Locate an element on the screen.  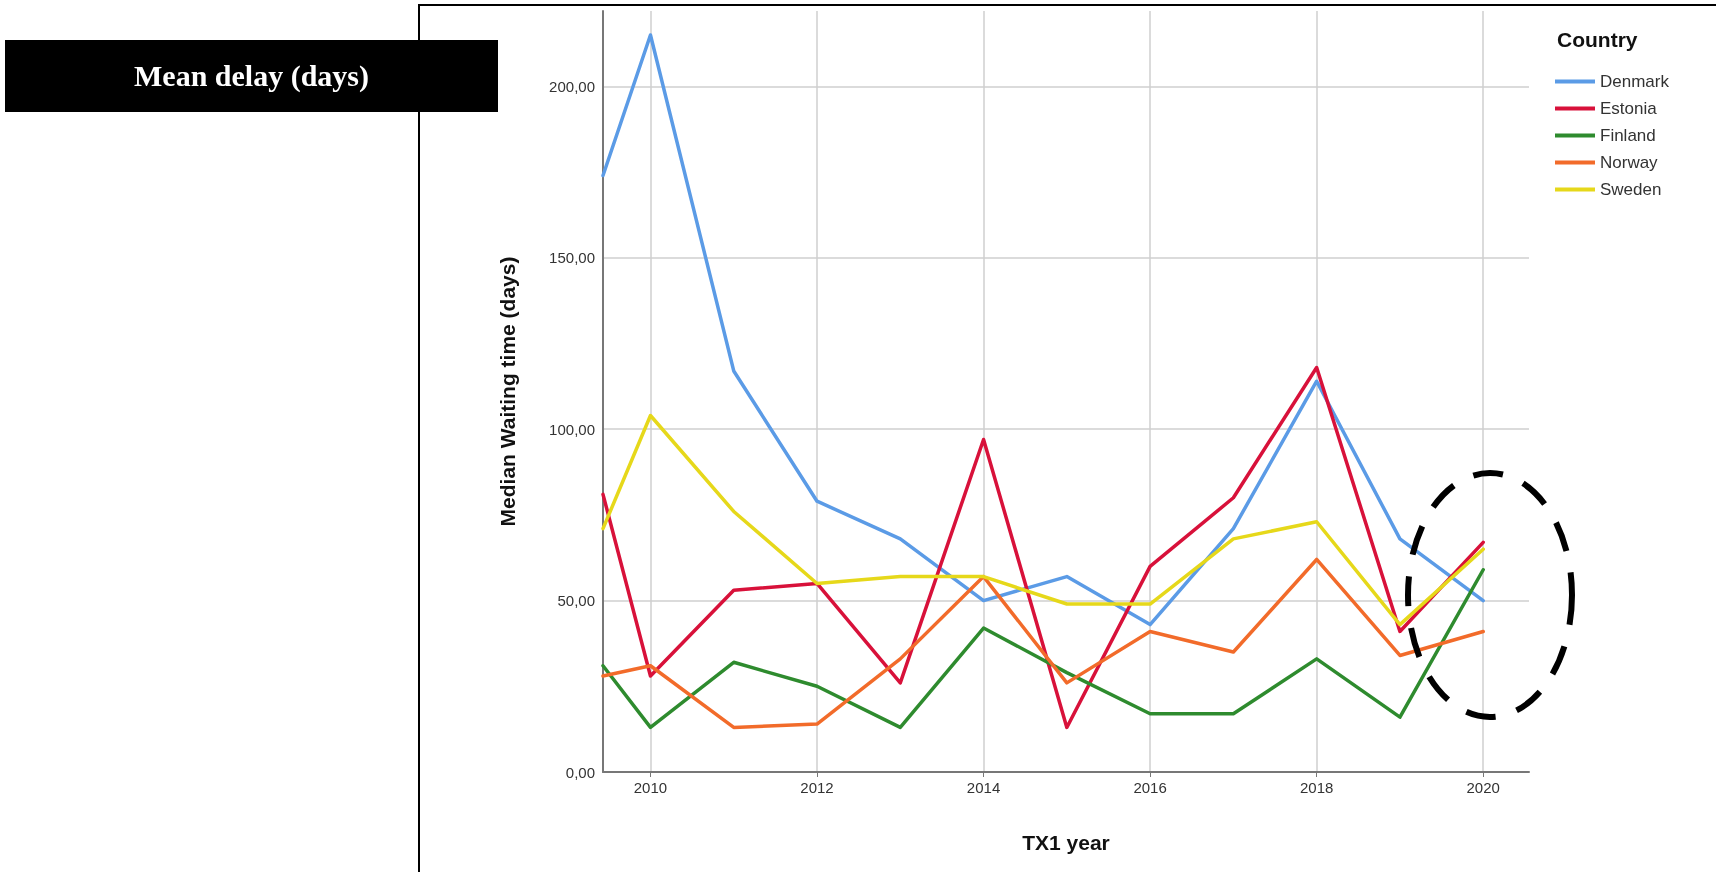
x-axis-title: TX1 year is located at coordinates (1066, 842).